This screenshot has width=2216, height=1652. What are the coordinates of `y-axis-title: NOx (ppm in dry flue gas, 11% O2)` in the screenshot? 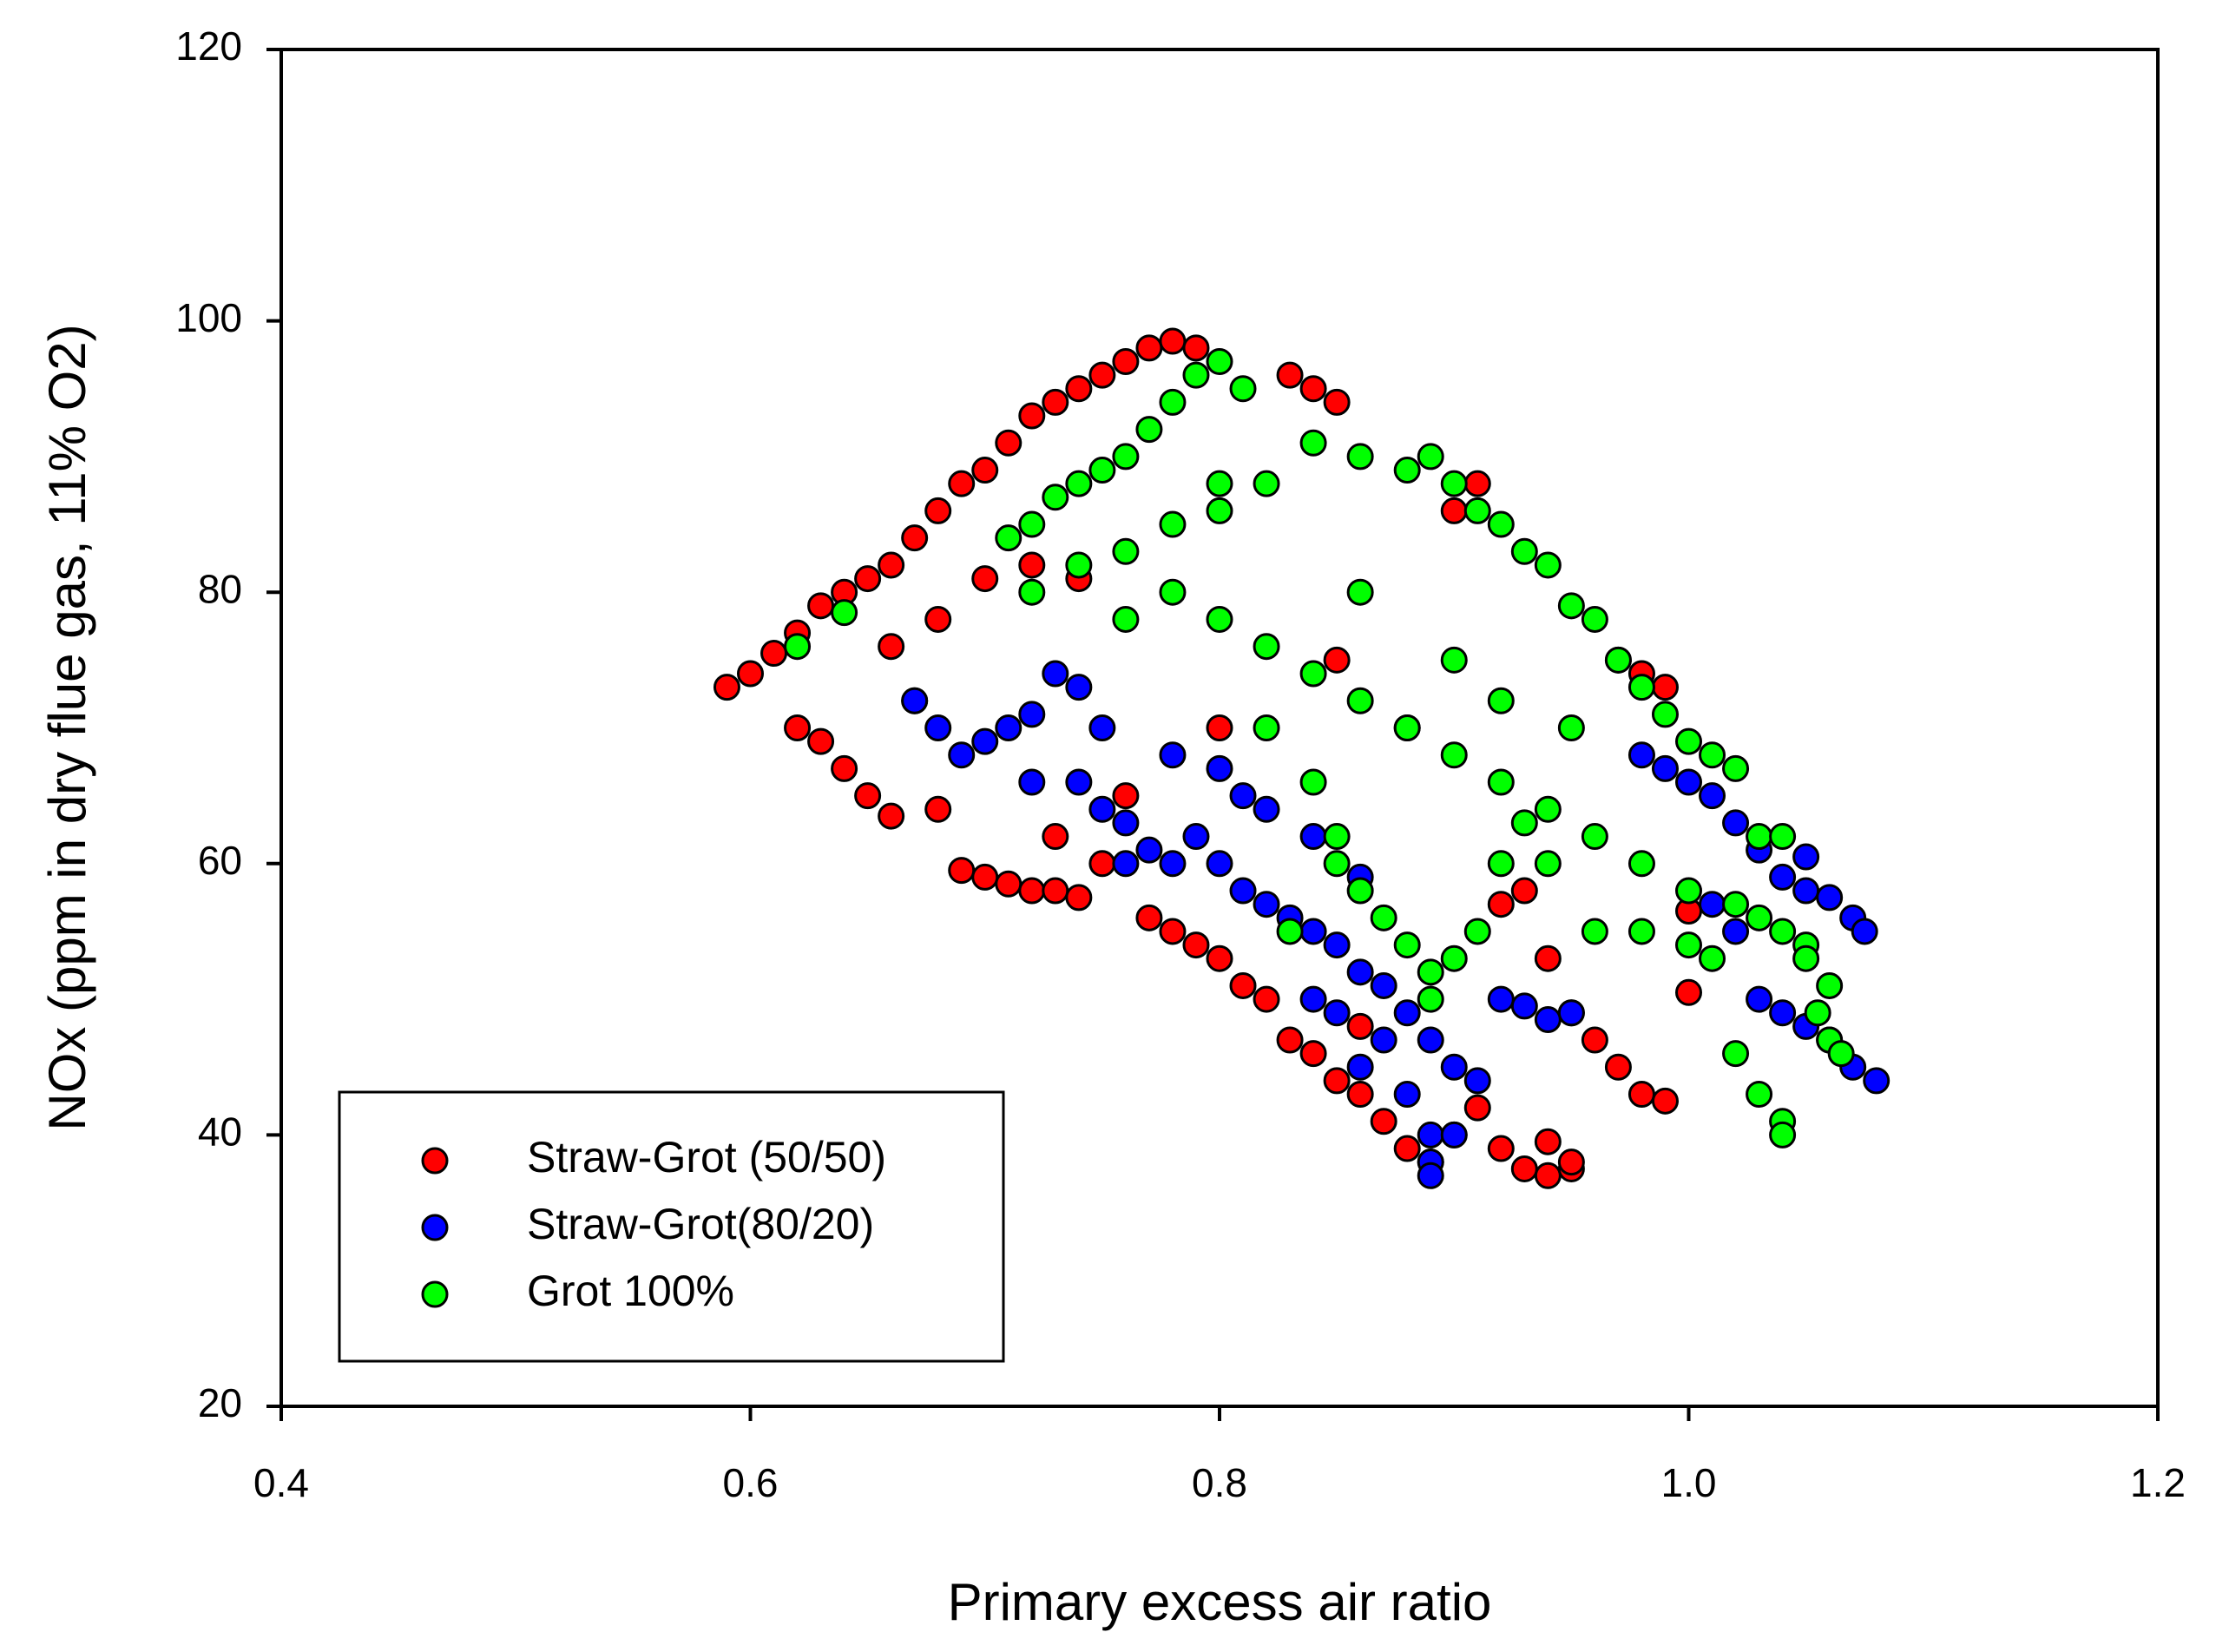 It's located at (67, 727).